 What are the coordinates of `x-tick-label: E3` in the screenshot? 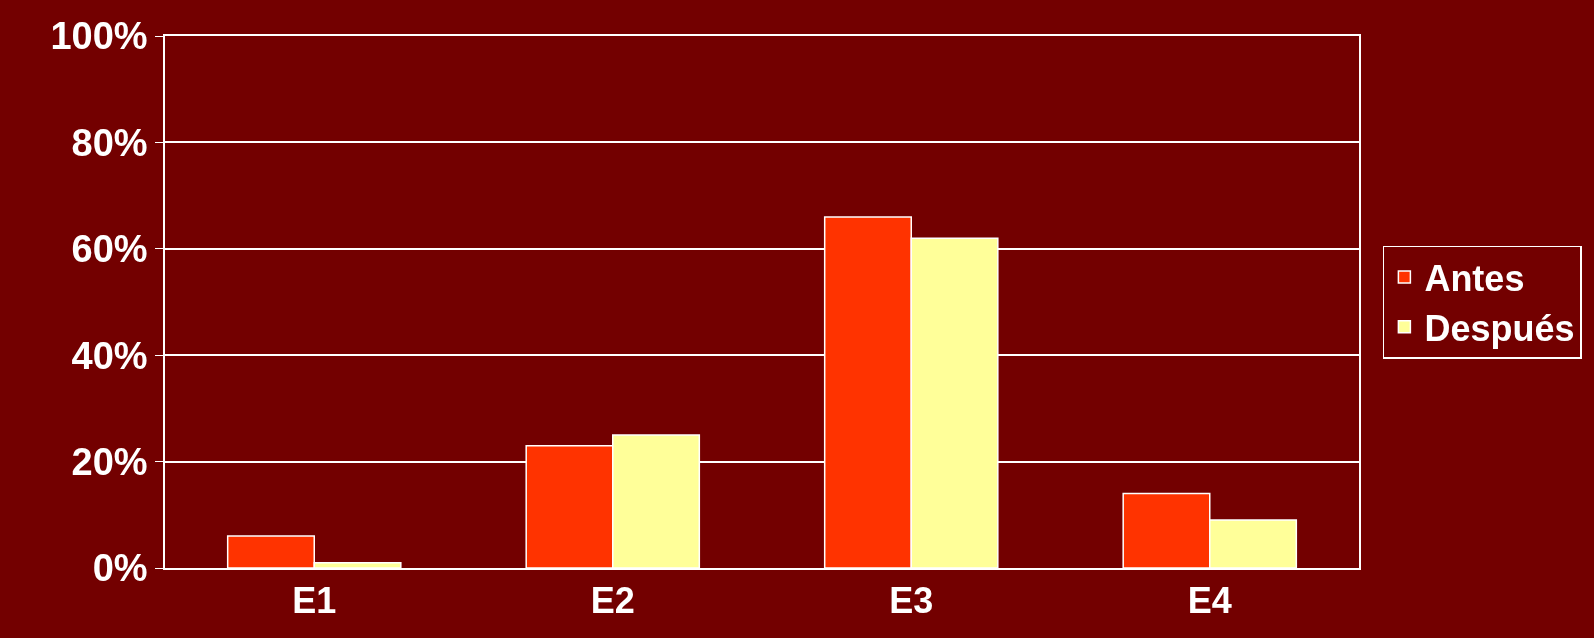 It's located at (911, 600).